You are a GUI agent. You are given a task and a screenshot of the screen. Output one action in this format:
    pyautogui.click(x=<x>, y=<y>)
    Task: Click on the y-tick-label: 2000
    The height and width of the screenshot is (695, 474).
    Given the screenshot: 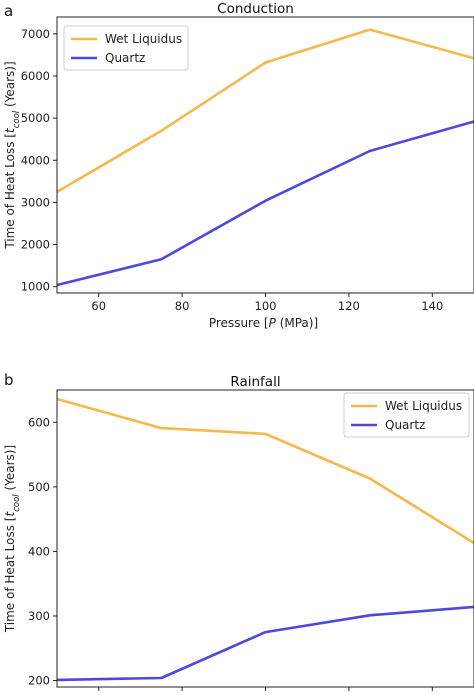 What is the action you would take?
    pyautogui.click(x=35, y=245)
    